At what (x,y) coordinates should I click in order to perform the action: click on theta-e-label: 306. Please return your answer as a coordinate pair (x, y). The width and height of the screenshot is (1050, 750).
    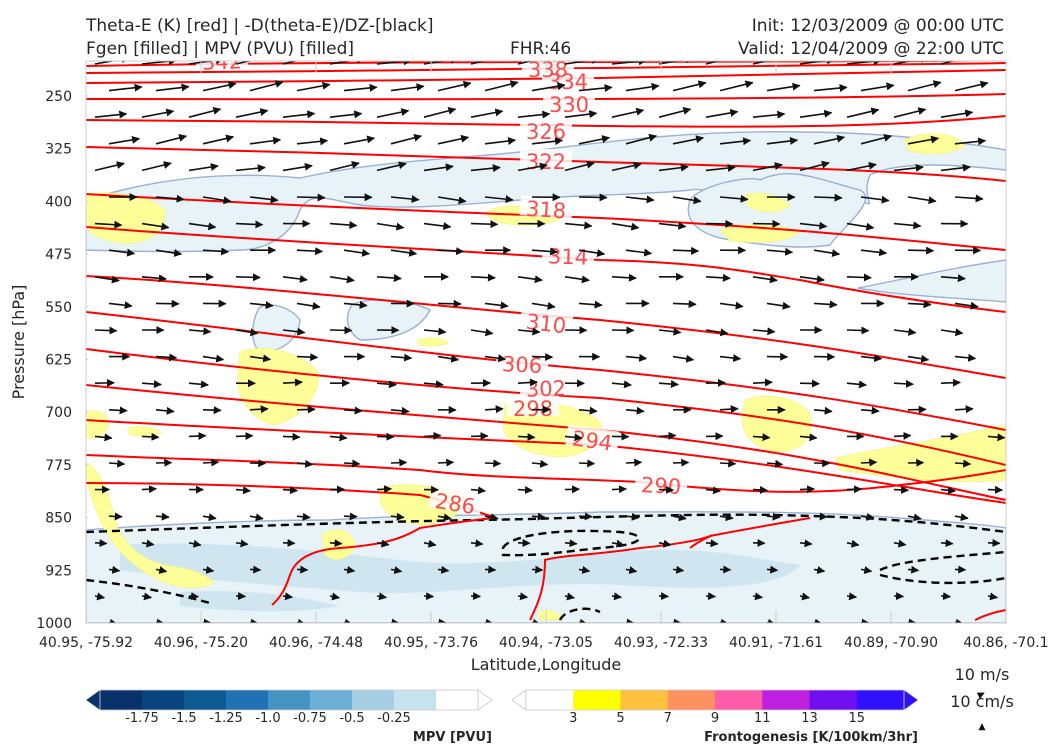
    Looking at the image, I should click on (521, 365).